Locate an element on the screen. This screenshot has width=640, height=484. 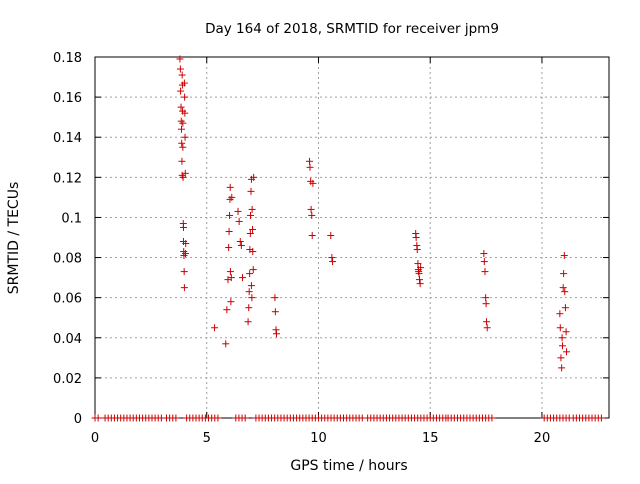
y-tick-label: 0.16 is located at coordinates (67, 98).